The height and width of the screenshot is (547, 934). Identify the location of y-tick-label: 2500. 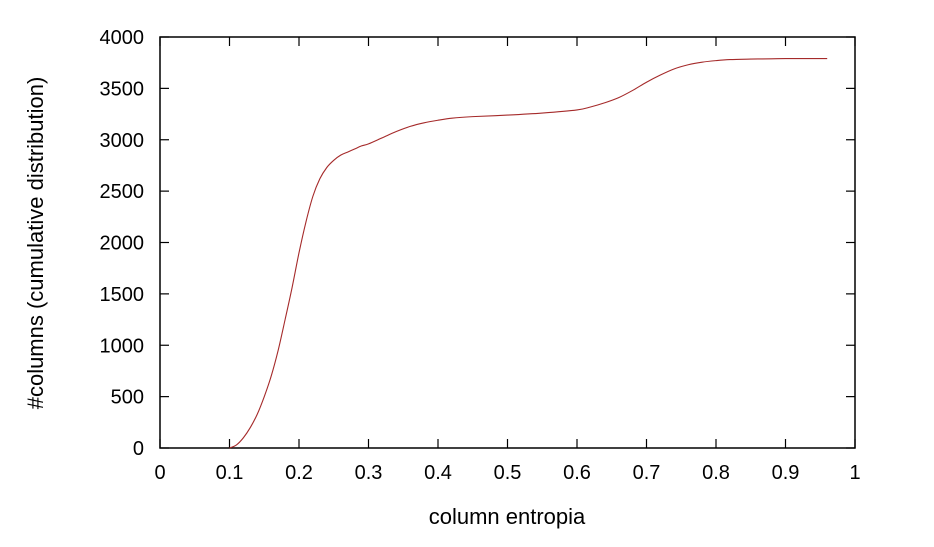
(122, 192).